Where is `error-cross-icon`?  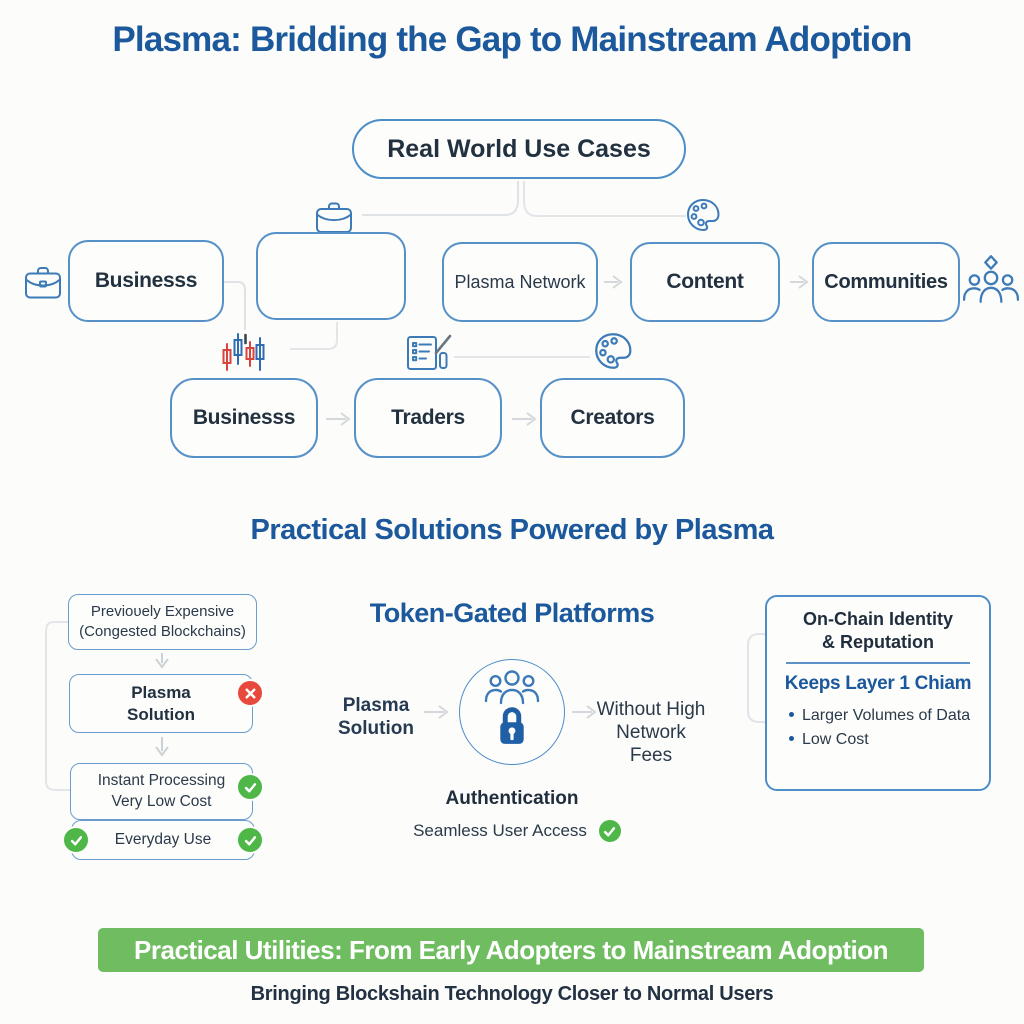 error-cross-icon is located at coordinates (250, 693).